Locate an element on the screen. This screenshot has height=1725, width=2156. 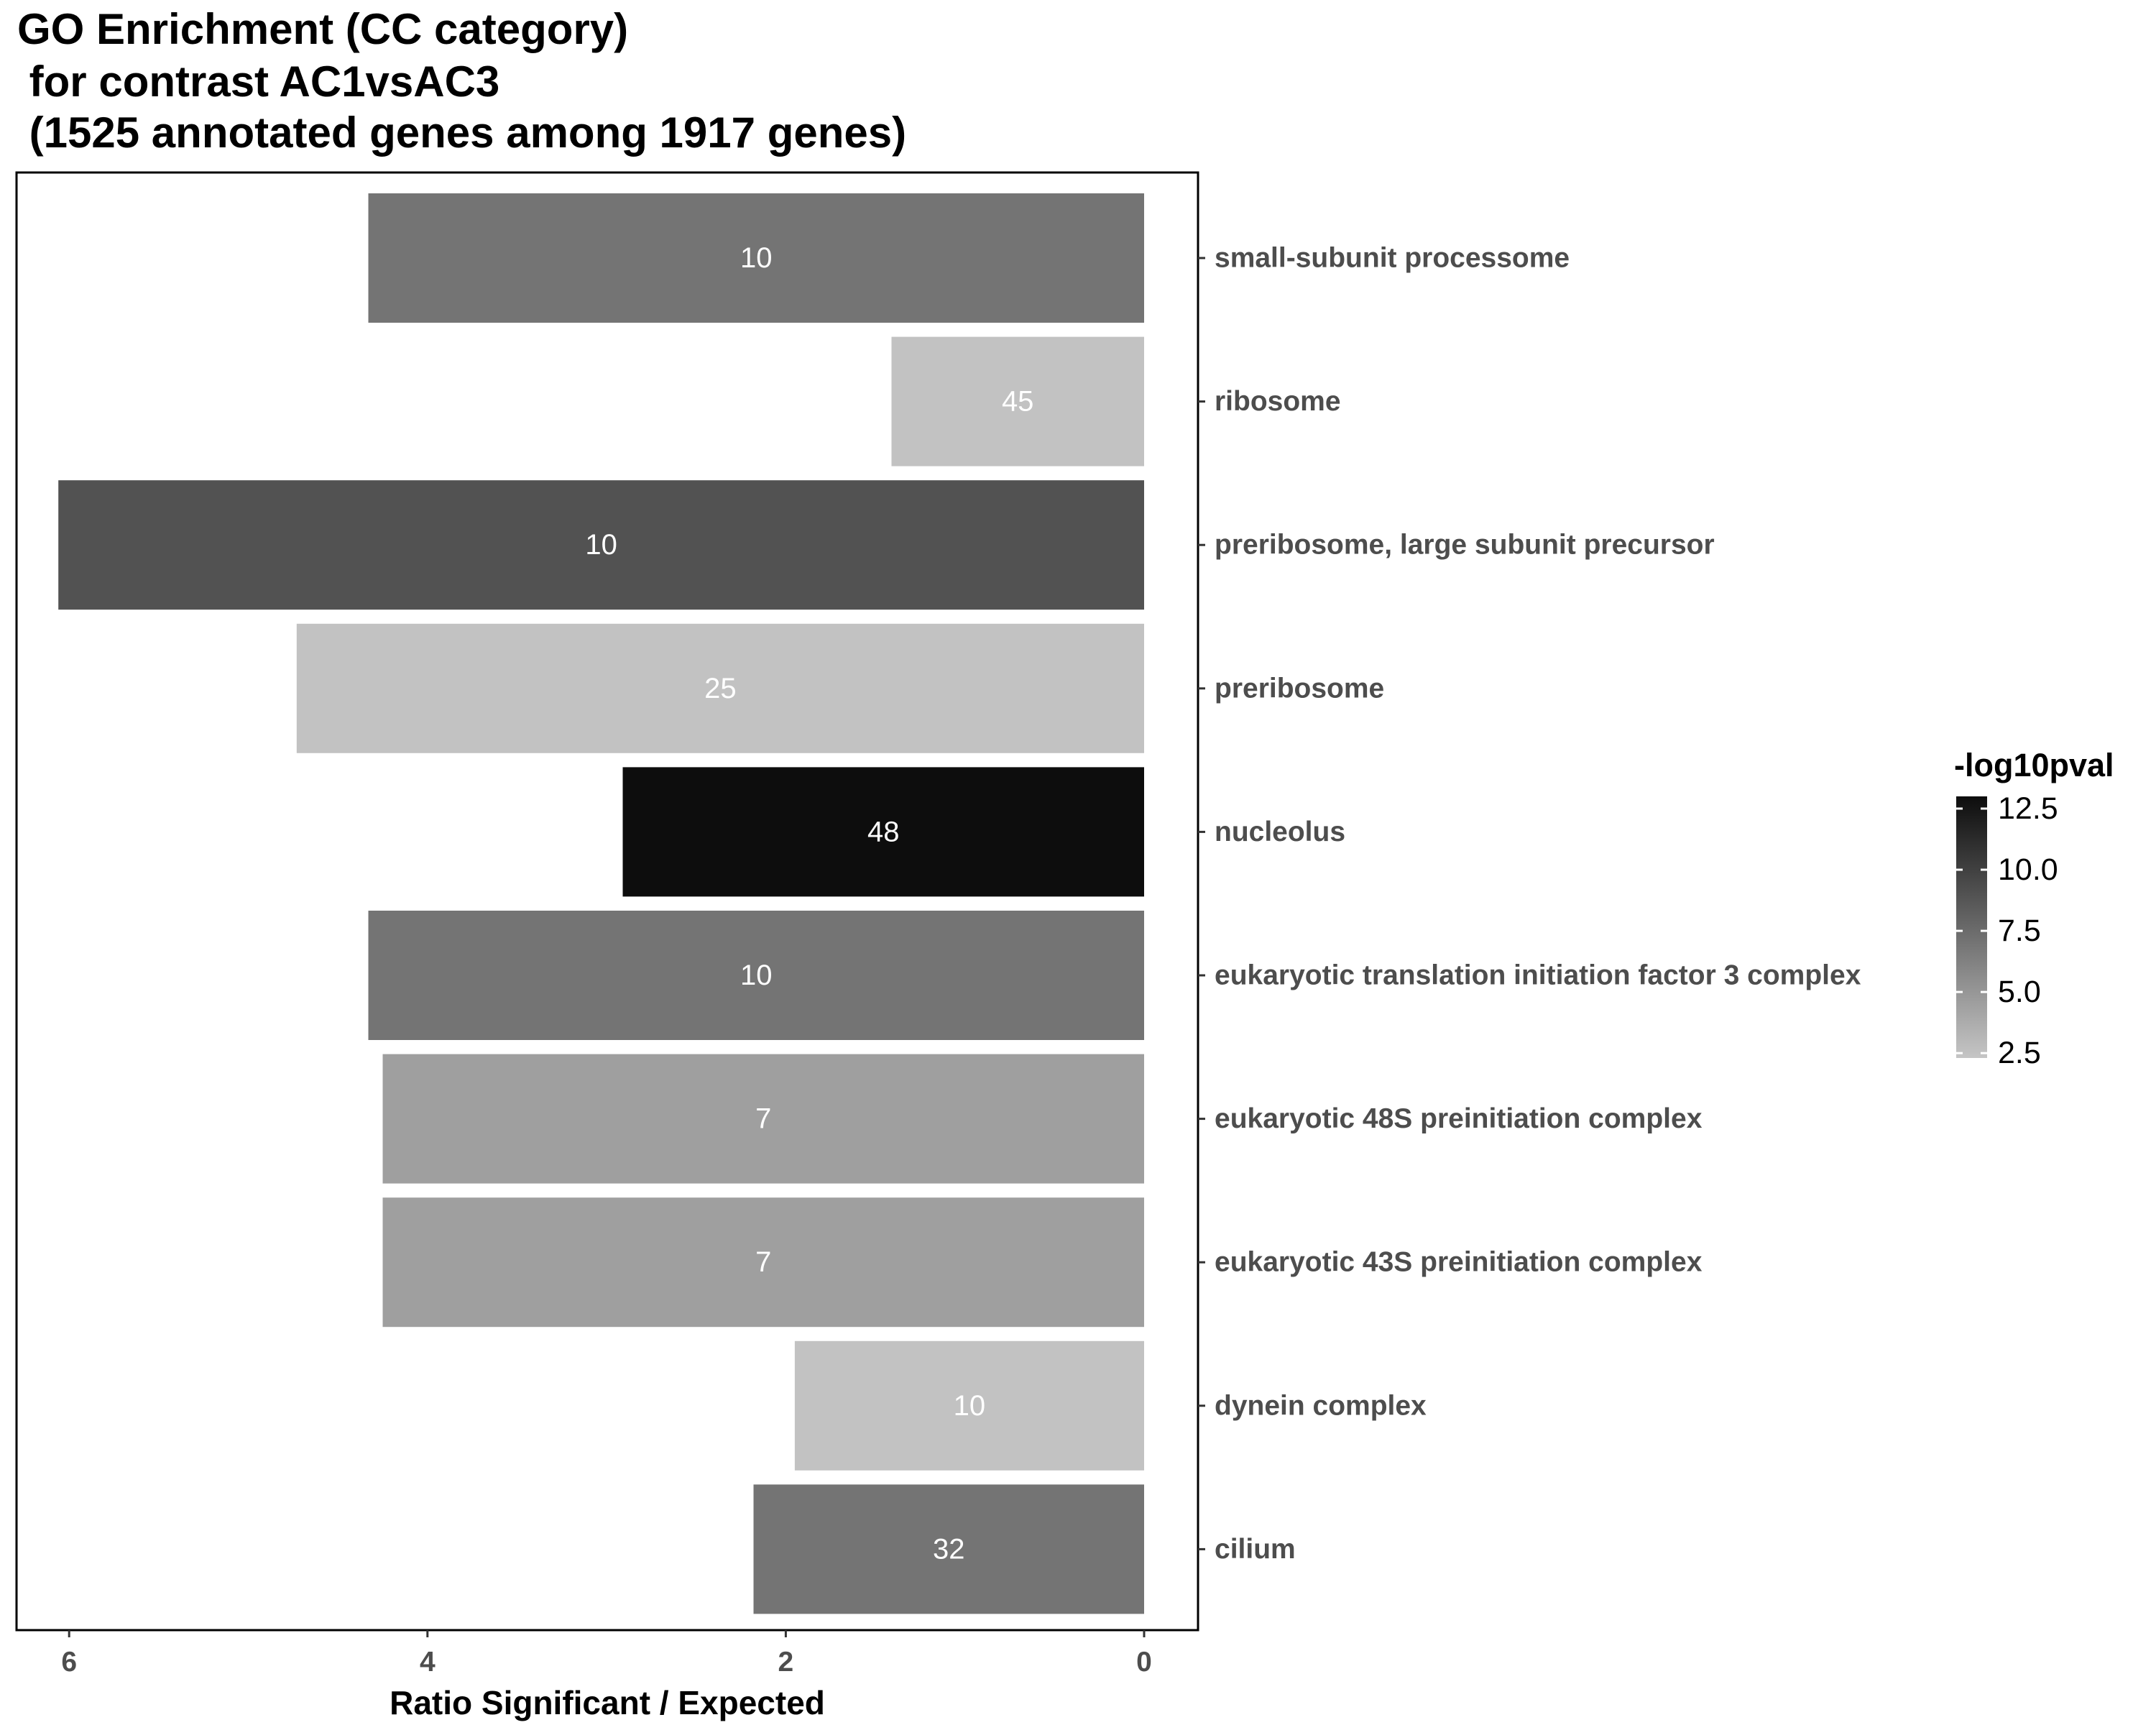
bar-data-label: 25 is located at coordinates (720, 688).